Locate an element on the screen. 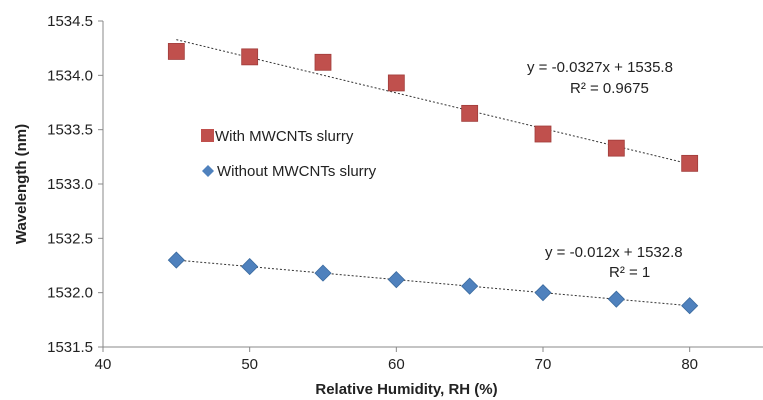  legend: With MWCNTs slurry Without MWCNTs slurry is located at coordinates (289, 154).